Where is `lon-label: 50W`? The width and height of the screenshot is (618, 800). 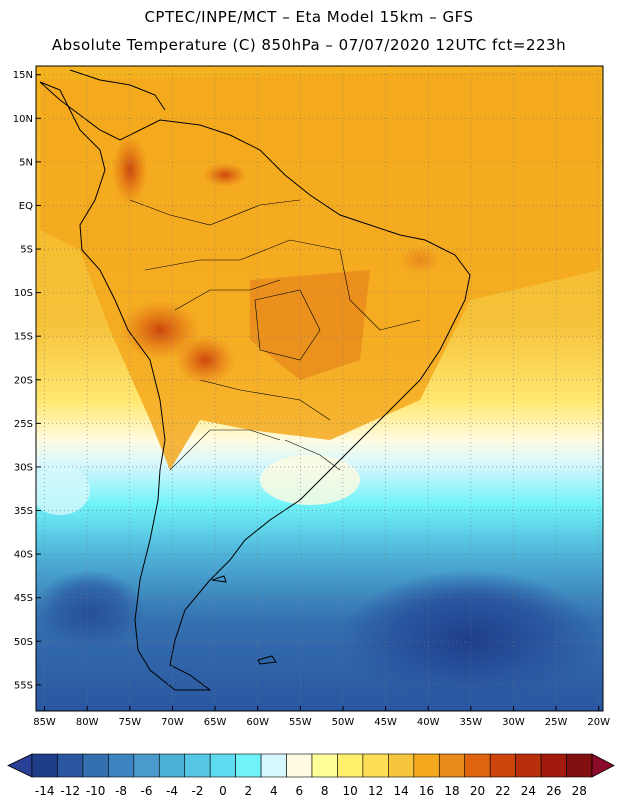 lon-label: 50W is located at coordinates (343, 722).